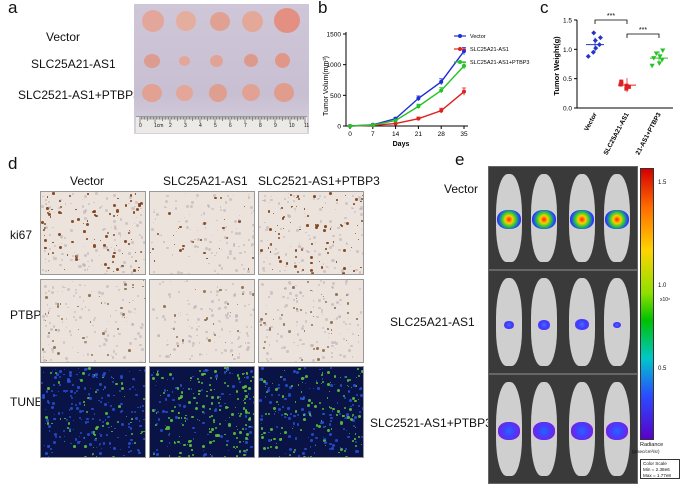 The width and height of the screenshot is (685, 484). I want to click on panel-label-d: d, so click(13, 163).